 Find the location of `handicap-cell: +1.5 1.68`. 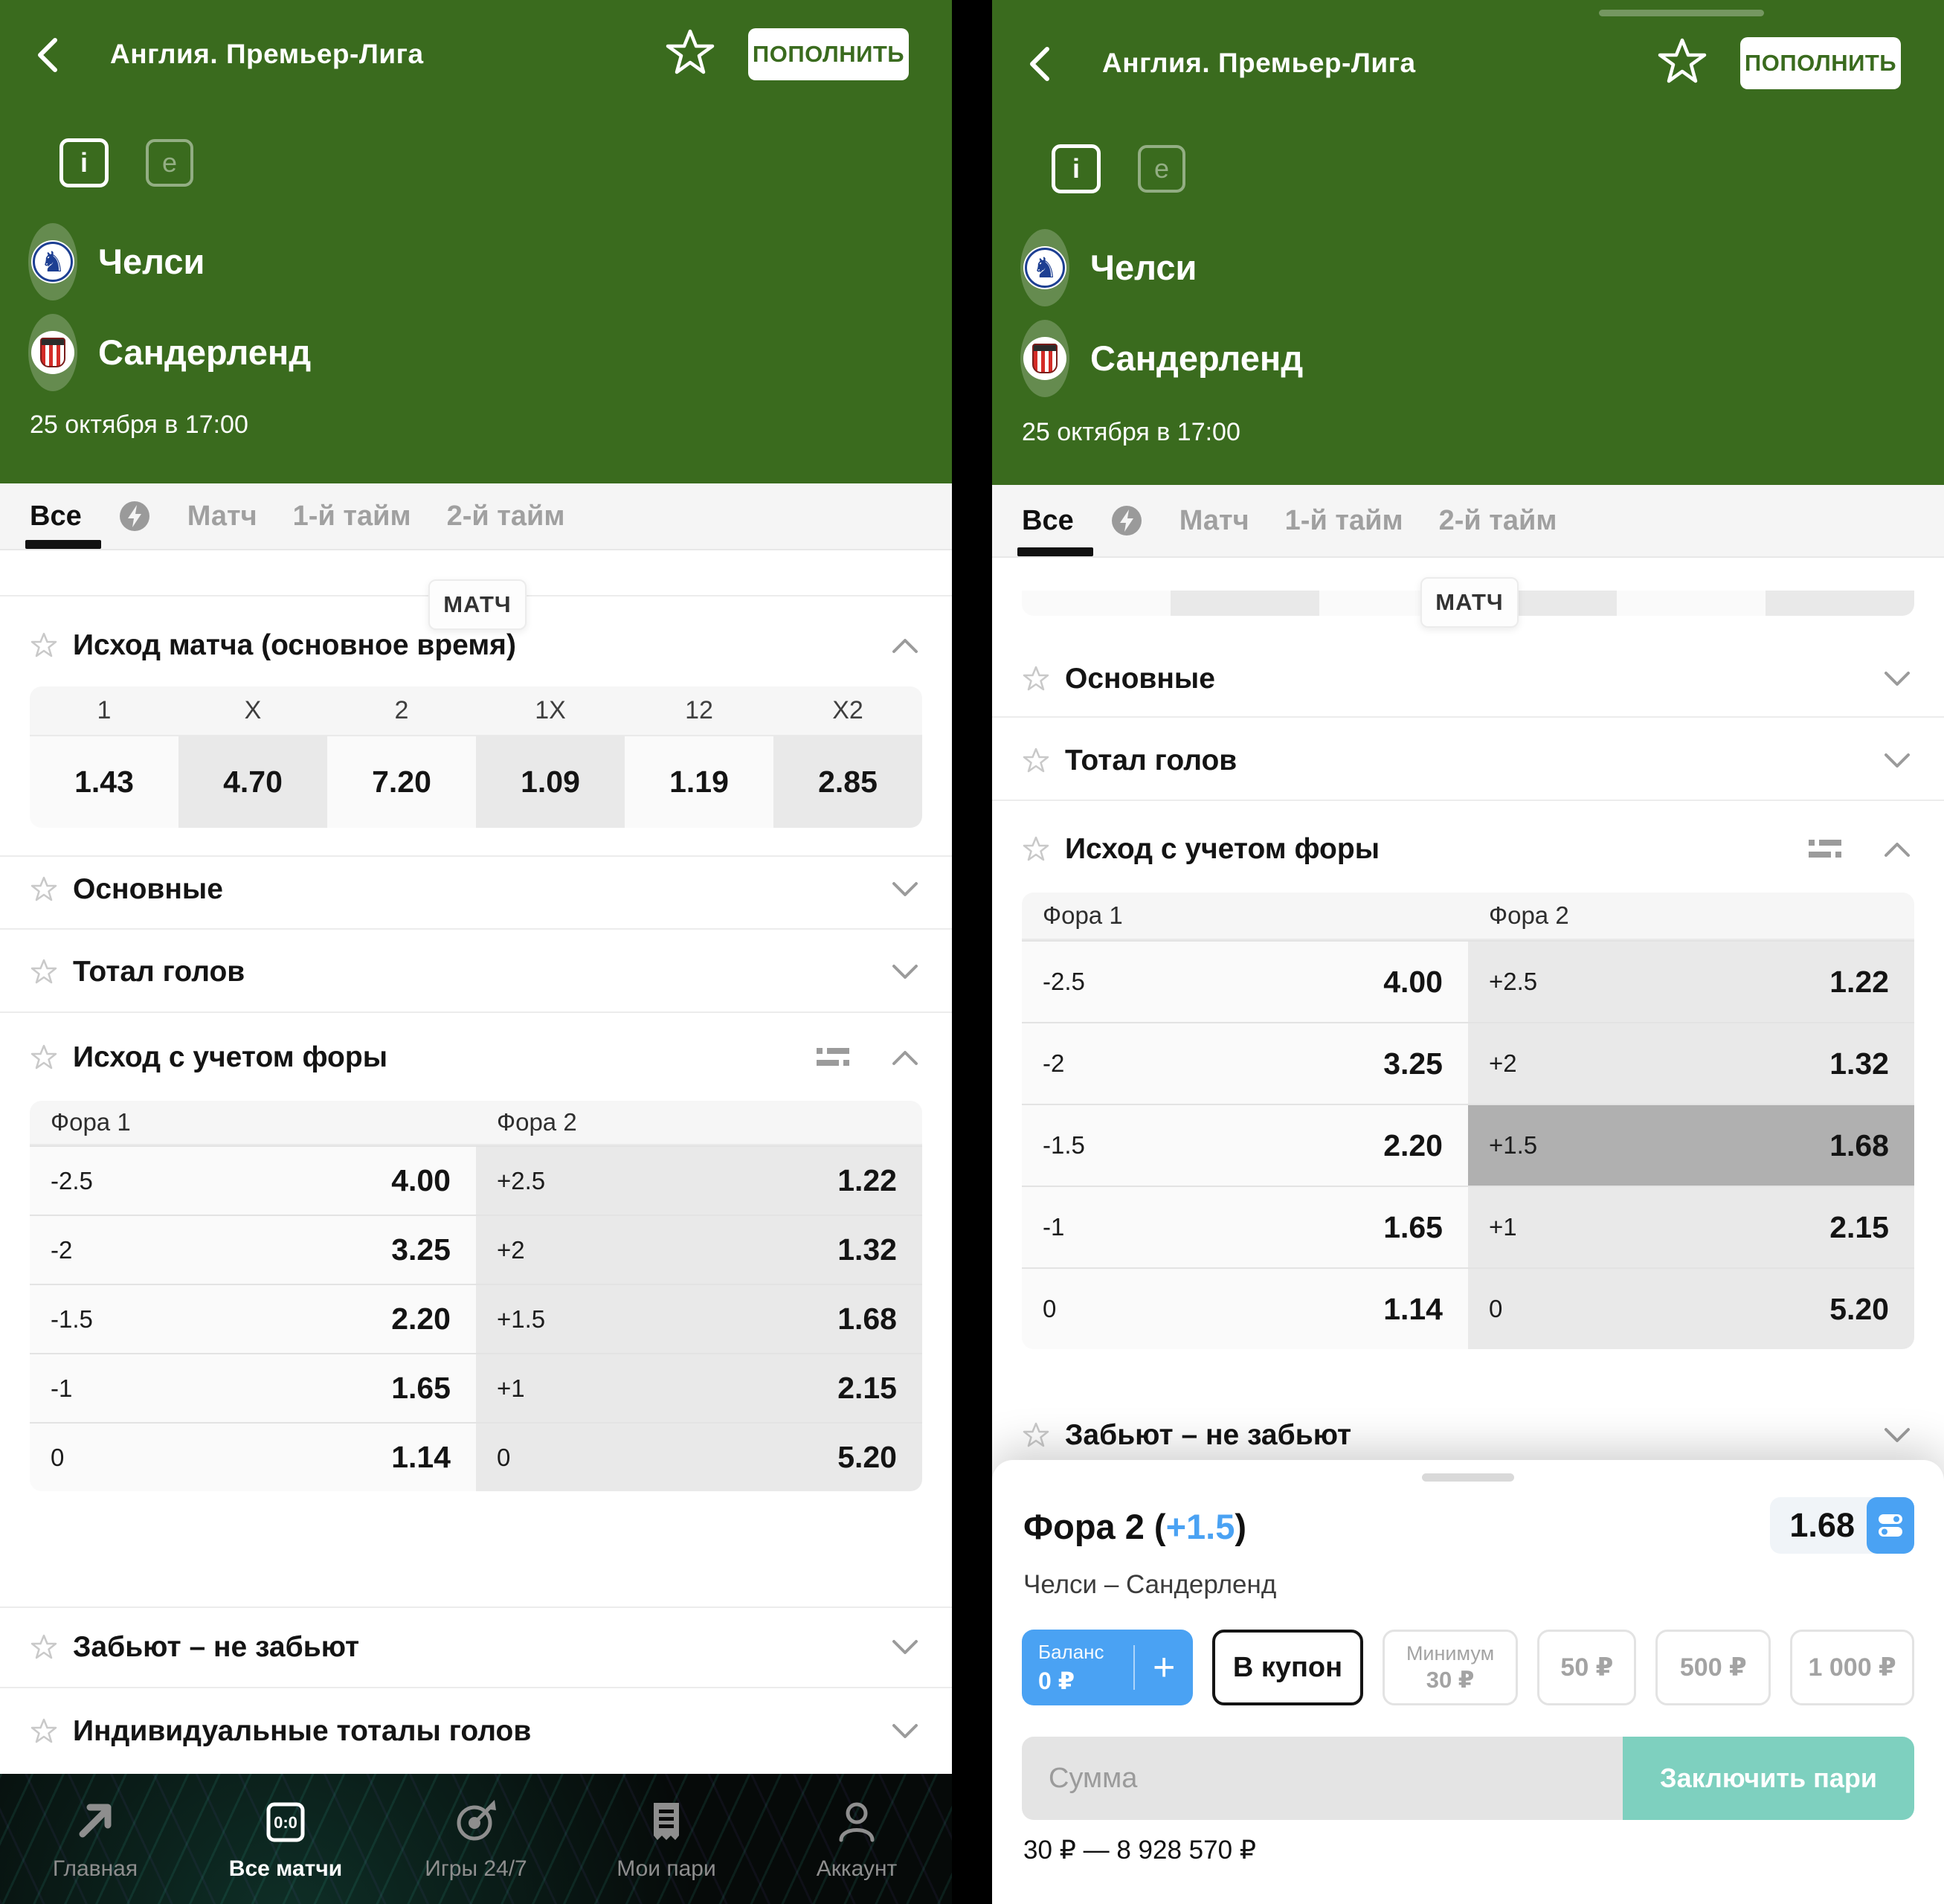

handicap-cell: +1.5 1.68 is located at coordinates (699, 1319).